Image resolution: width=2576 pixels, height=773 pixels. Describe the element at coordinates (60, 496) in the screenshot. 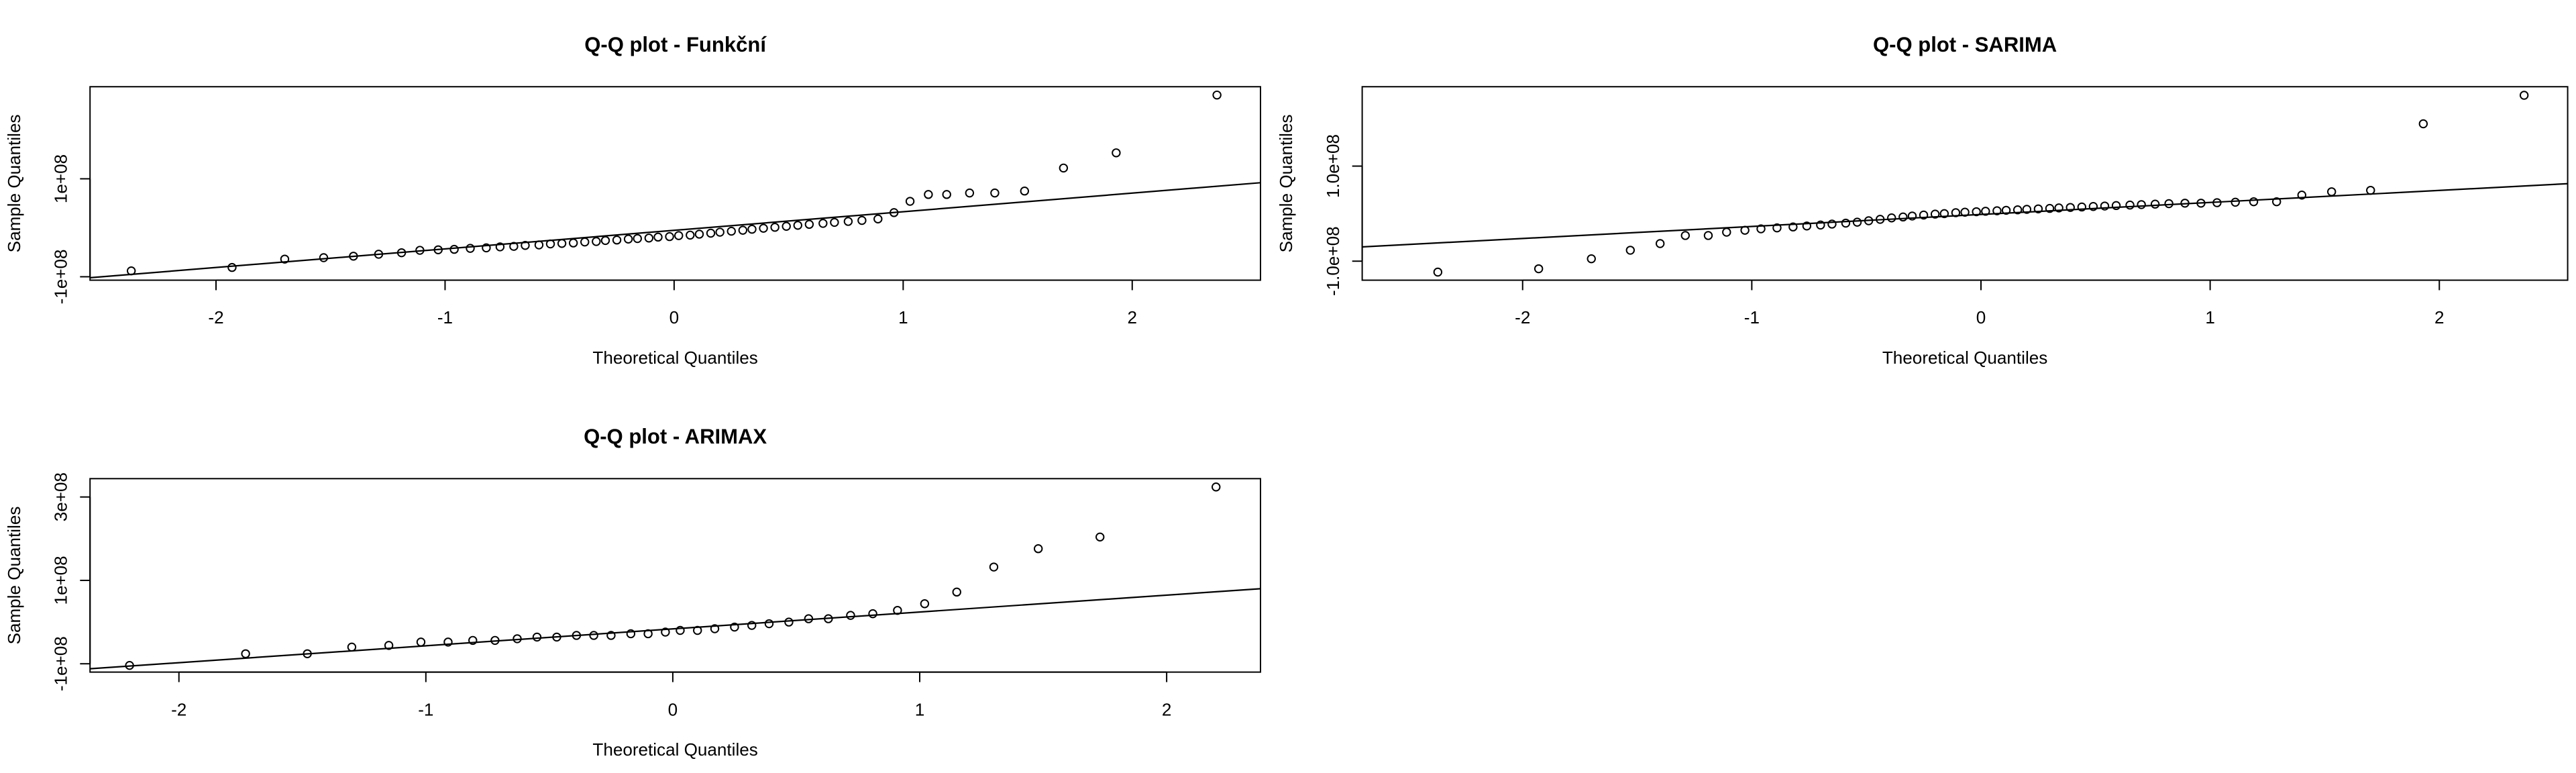

I see `y-tick-label: 3e+08` at that location.